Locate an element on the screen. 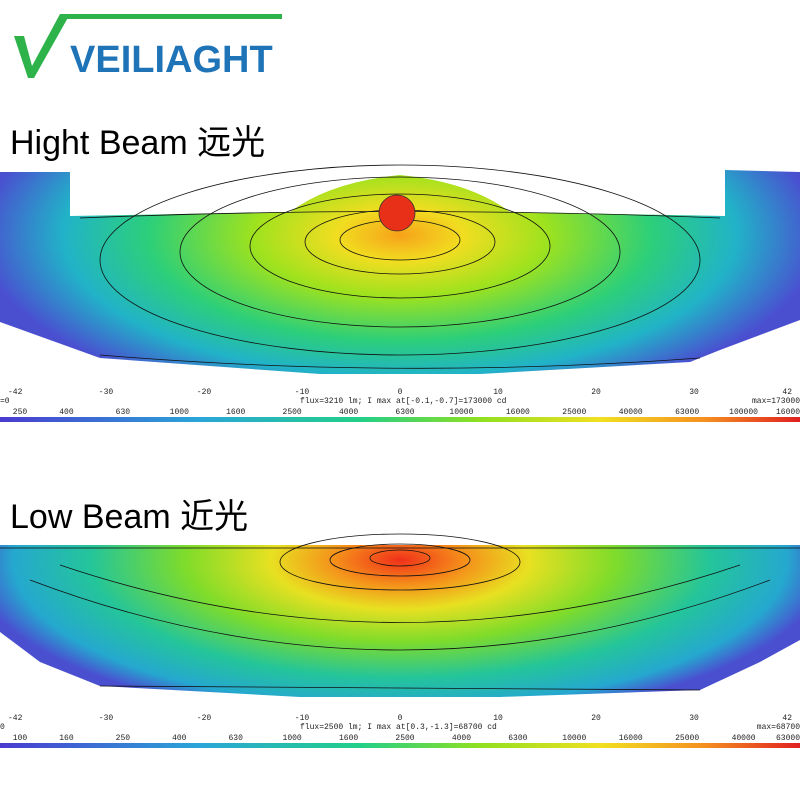 This screenshot has width=800, height=800. max-info: max=173000 is located at coordinates (776, 401).